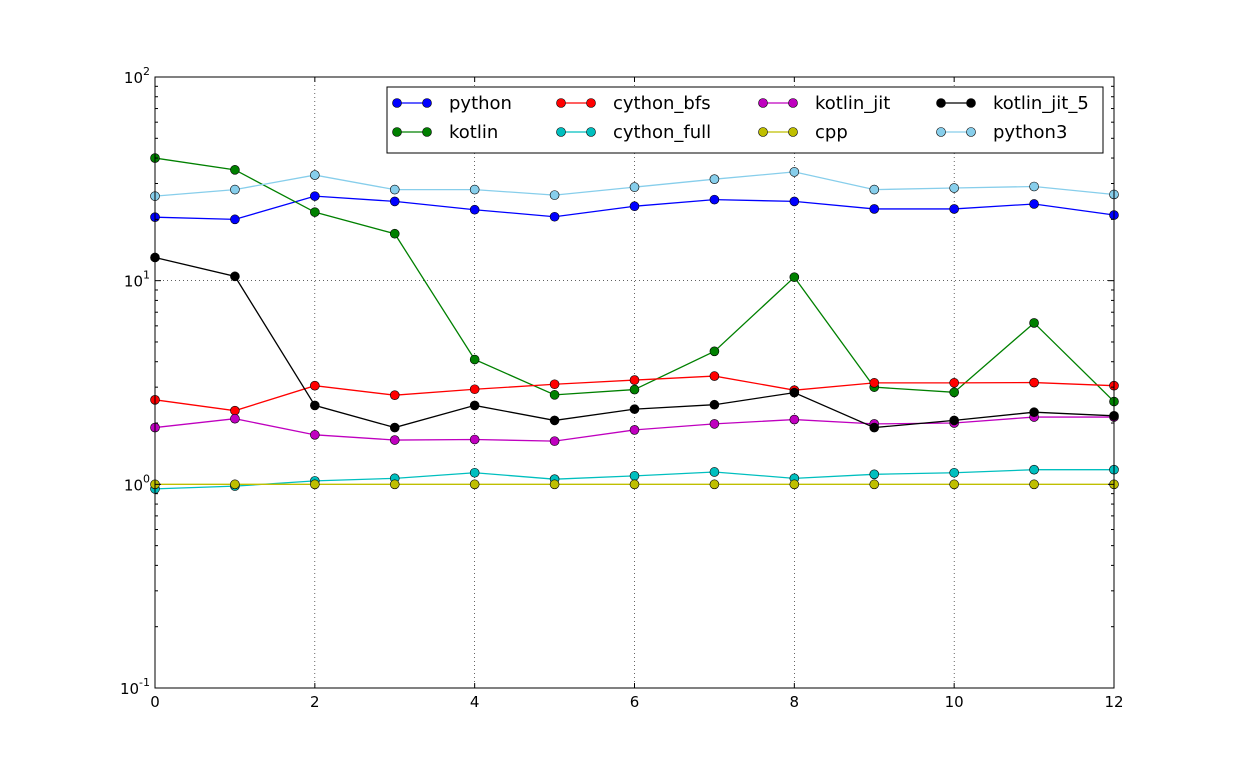  Describe the element at coordinates (662, 103) in the screenshot. I see `legend-label: cython_bfs` at that location.